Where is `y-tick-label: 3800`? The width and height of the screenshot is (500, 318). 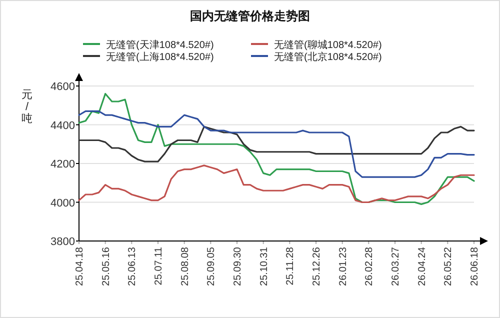
y-tick-label: 3800 is located at coordinates (62, 242).